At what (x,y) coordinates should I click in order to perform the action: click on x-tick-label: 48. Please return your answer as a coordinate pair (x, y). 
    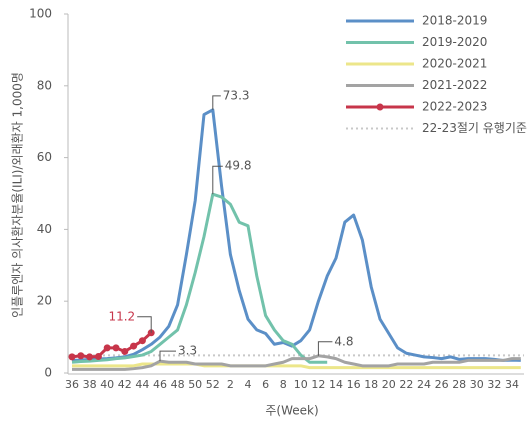
    Looking at the image, I should click on (178, 384).